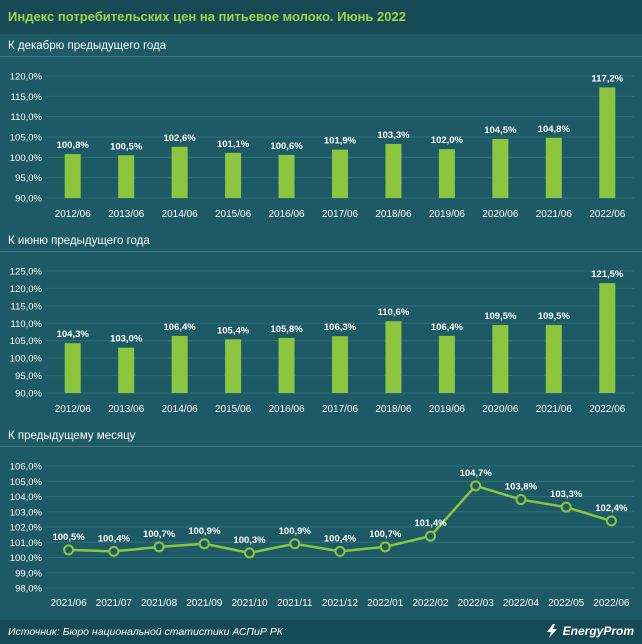 Image resolution: width=642 pixels, height=644 pixels. What do you see at coordinates (26, 324) in the screenshot?
I see `y-tick-label: 110,0%` at bounding box center [26, 324].